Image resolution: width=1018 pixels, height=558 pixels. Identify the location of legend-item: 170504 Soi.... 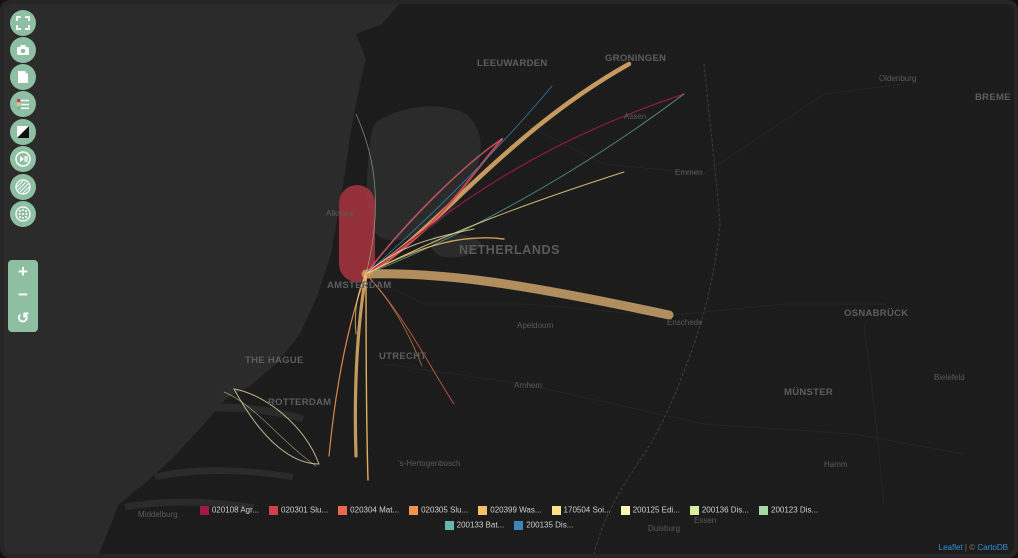
(581, 509).